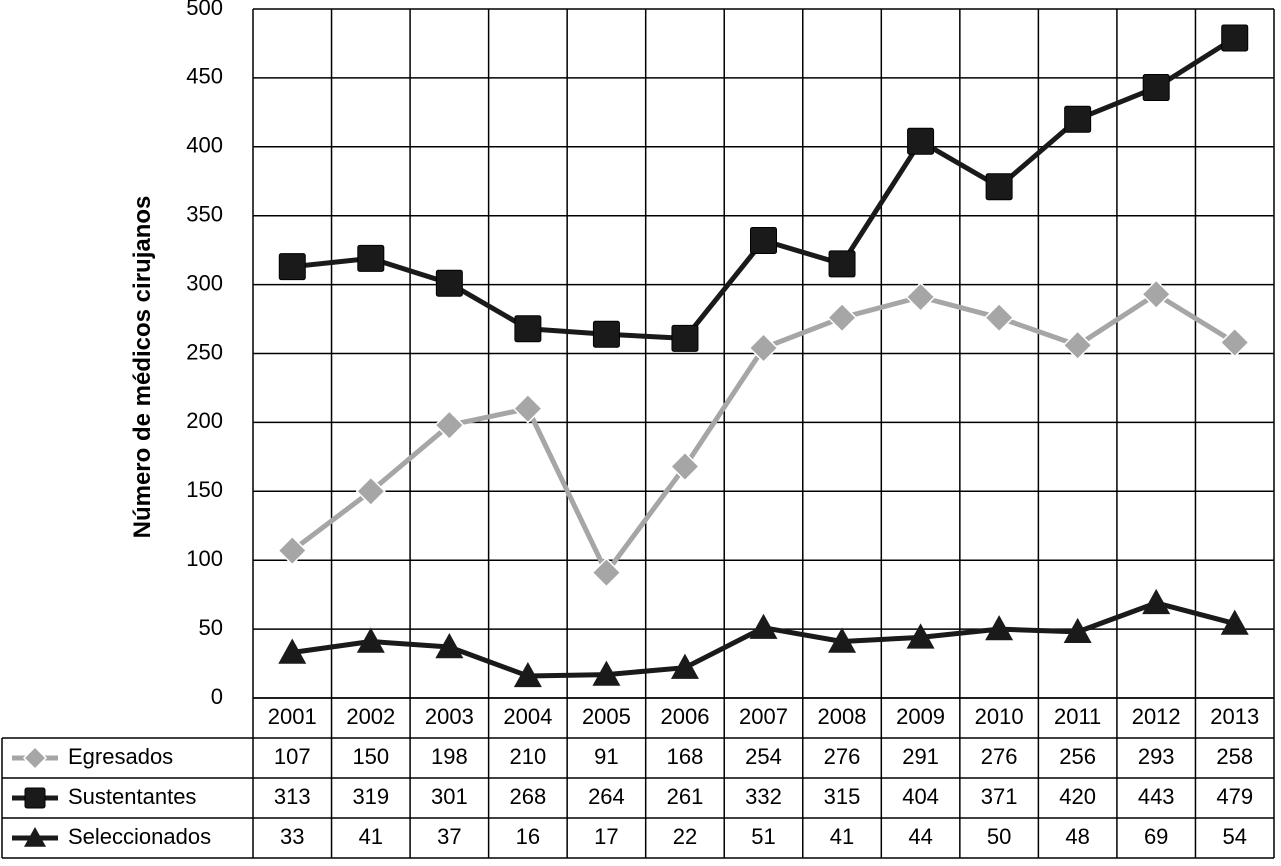  Describe the element at coordinates (763, 716) in the screenshot. I see `x-tick-label: 2007` at that location.